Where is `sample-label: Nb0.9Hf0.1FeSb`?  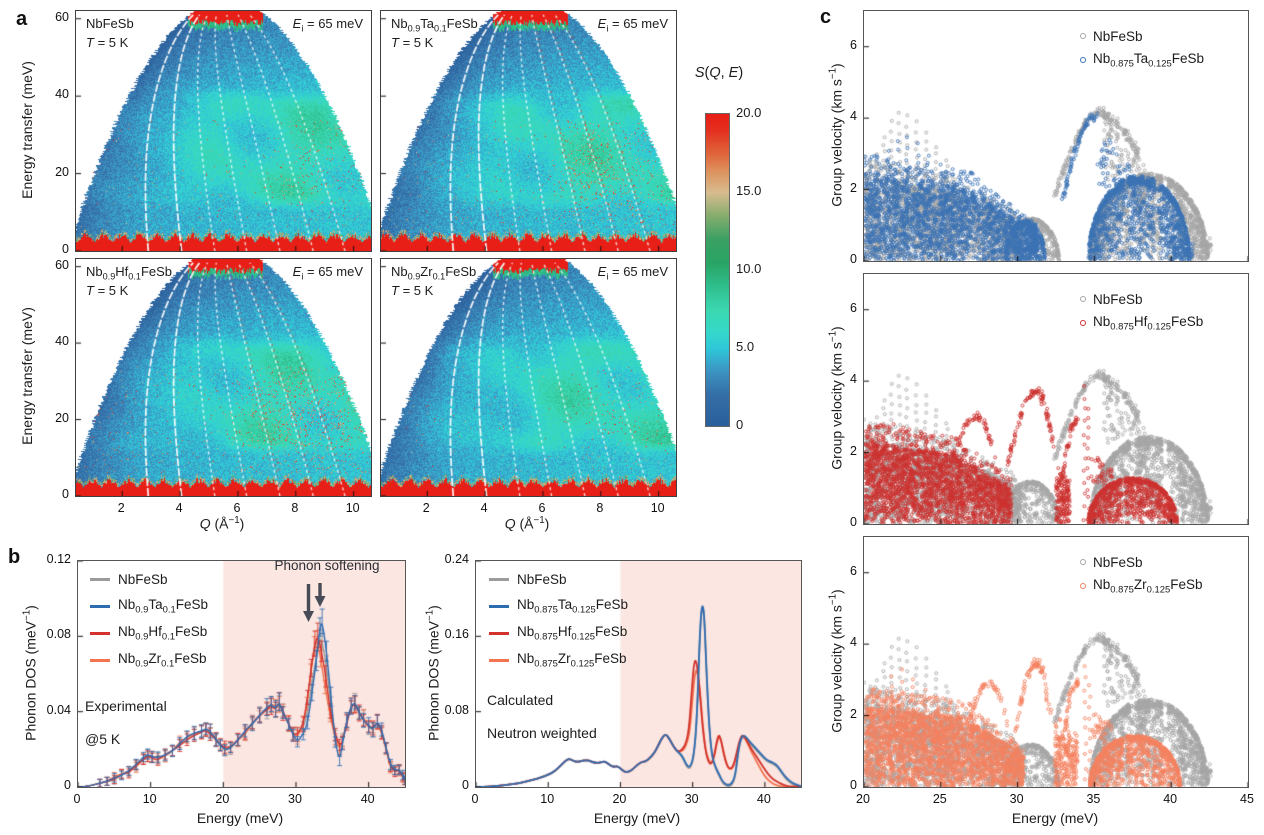 sample-label: Nb0.9Hf0.1FeSb is located at coordinates (129, 273).